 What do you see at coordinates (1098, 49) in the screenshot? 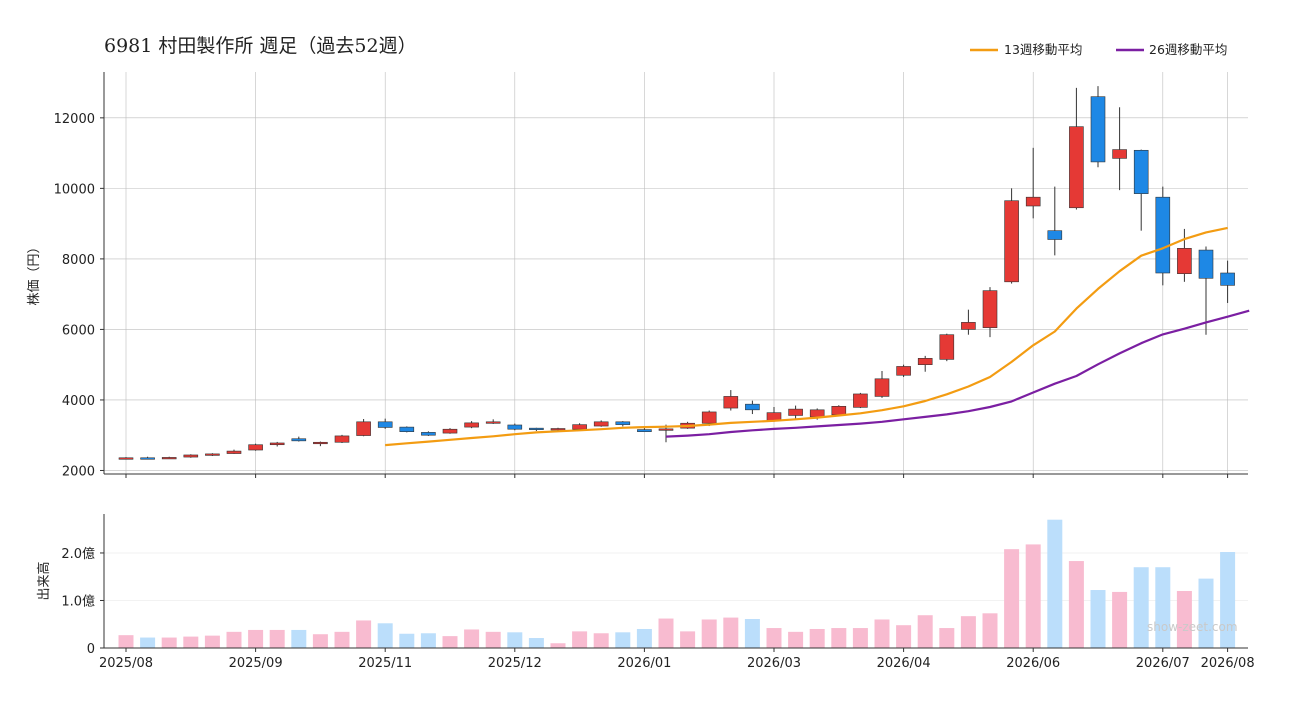
I see `legend: 13週移動平均 26週移動平均` at bounding box center [1098, 49].